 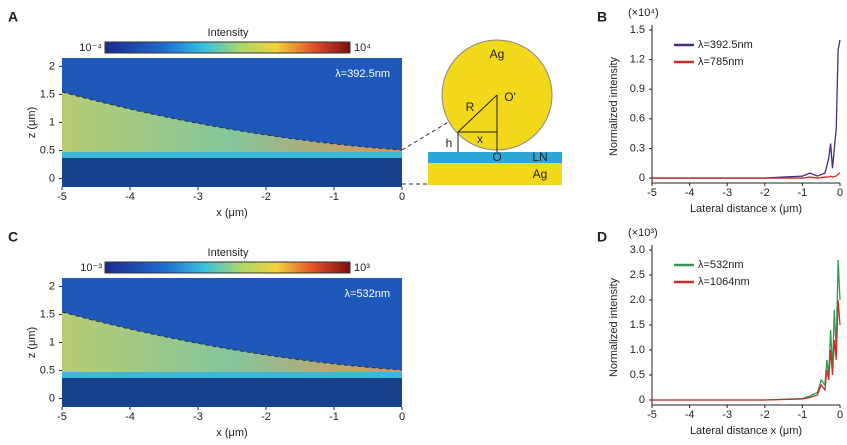 What do you see at coordinates (449, 143) in the screenshot?
I see `label: h` at bounding box center [449, 143].